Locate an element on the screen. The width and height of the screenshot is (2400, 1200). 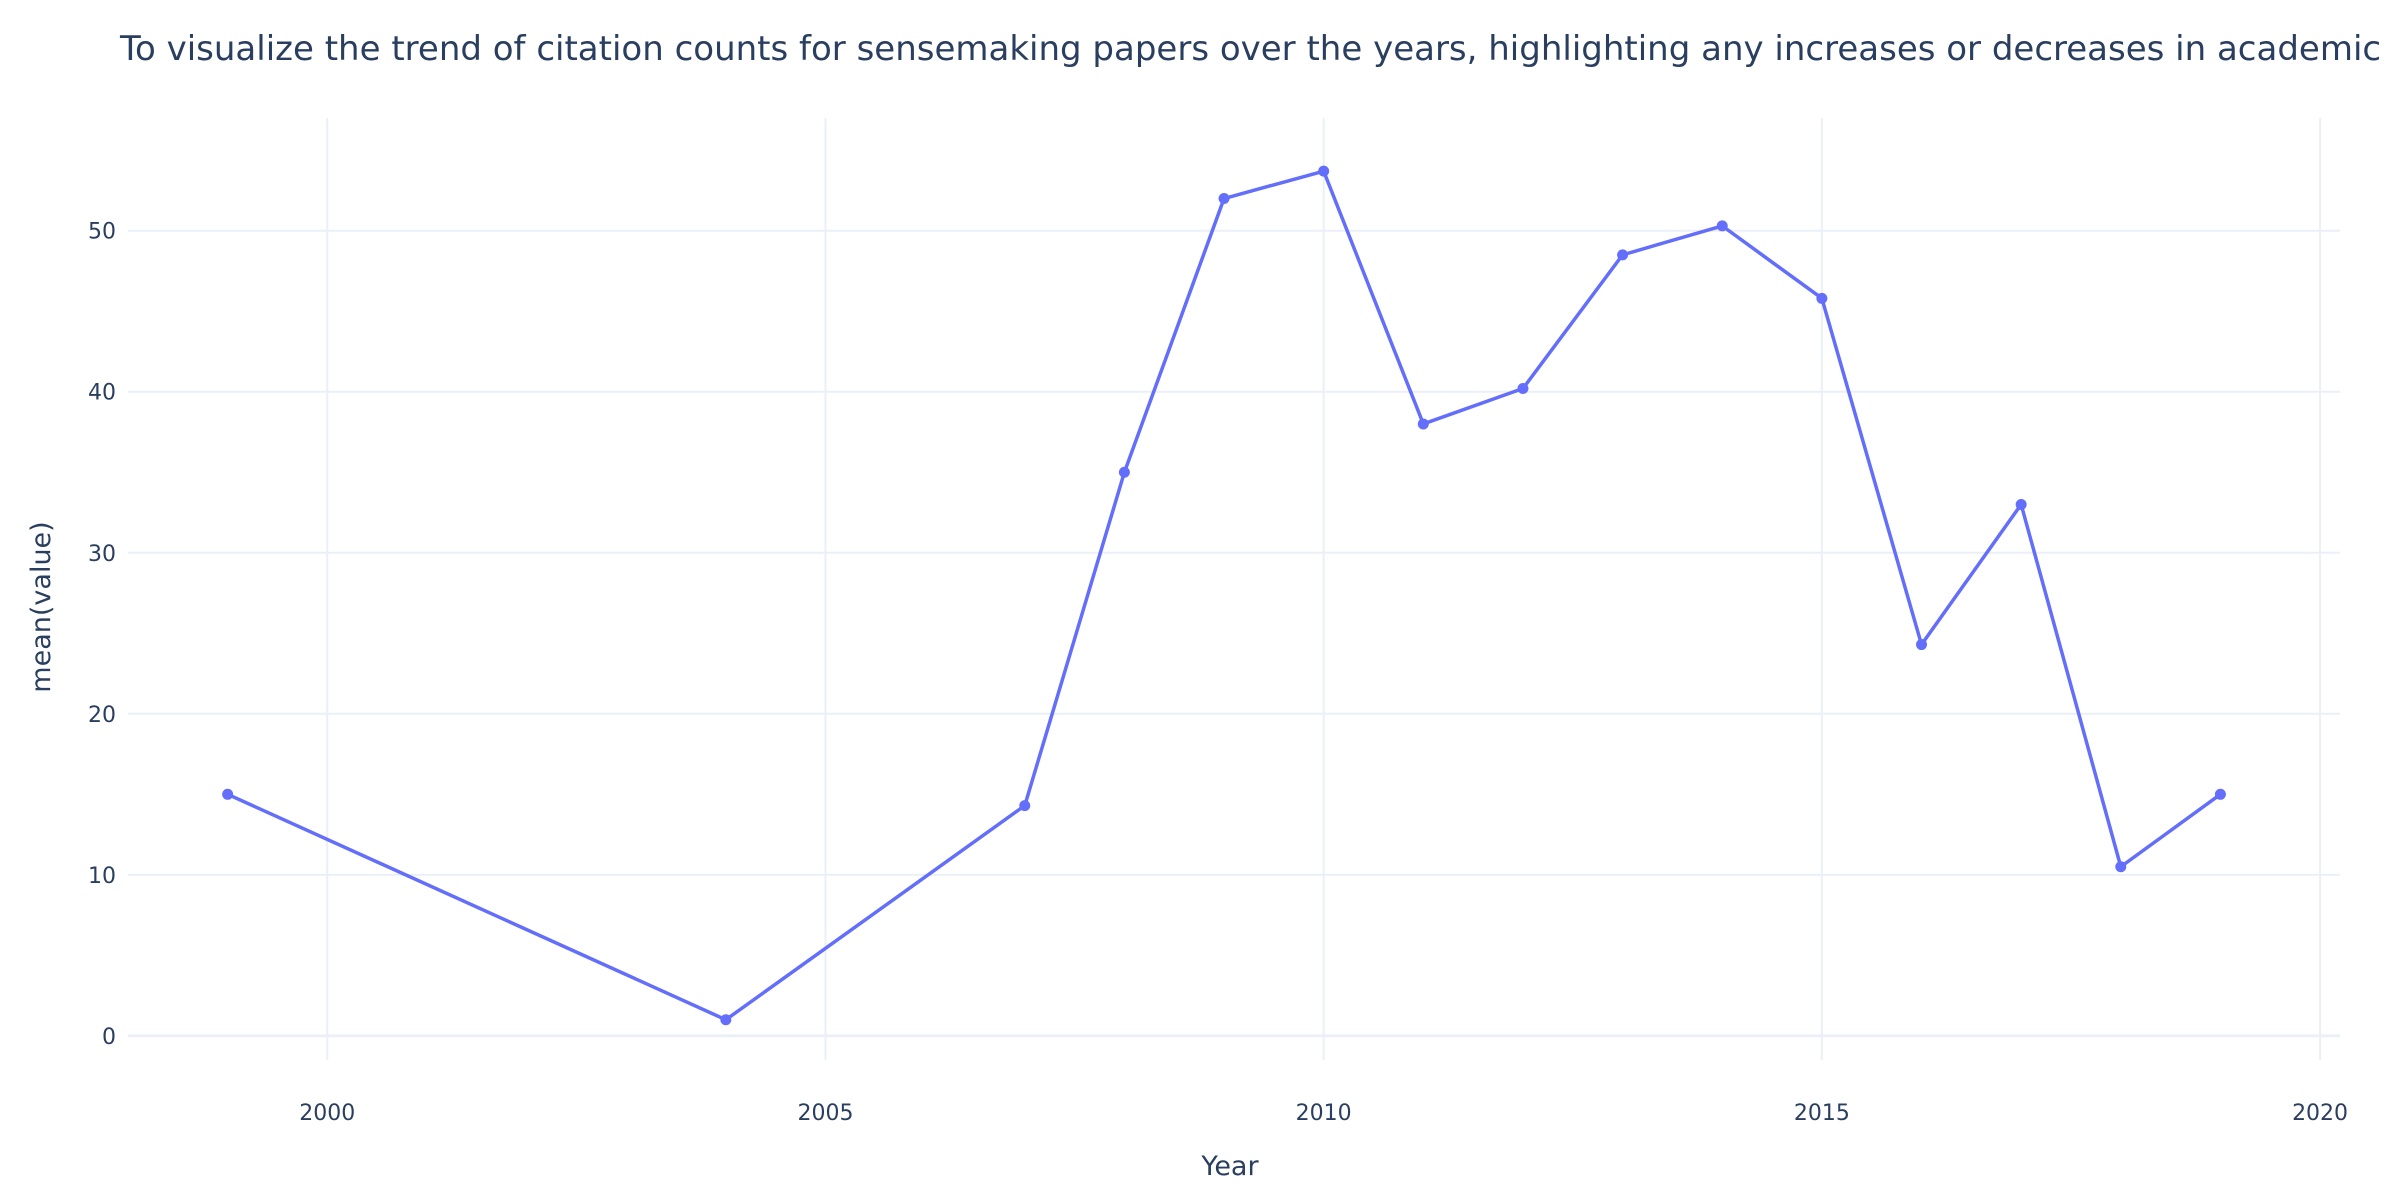
data-point-2019 is located at coordinates (2220, 794).